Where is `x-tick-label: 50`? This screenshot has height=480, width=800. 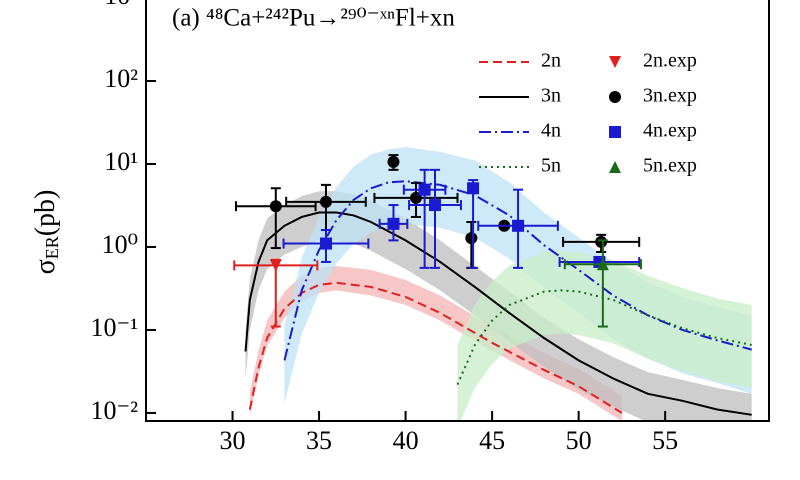
x-tick-label: 50 is located at coordinates (579, 440).